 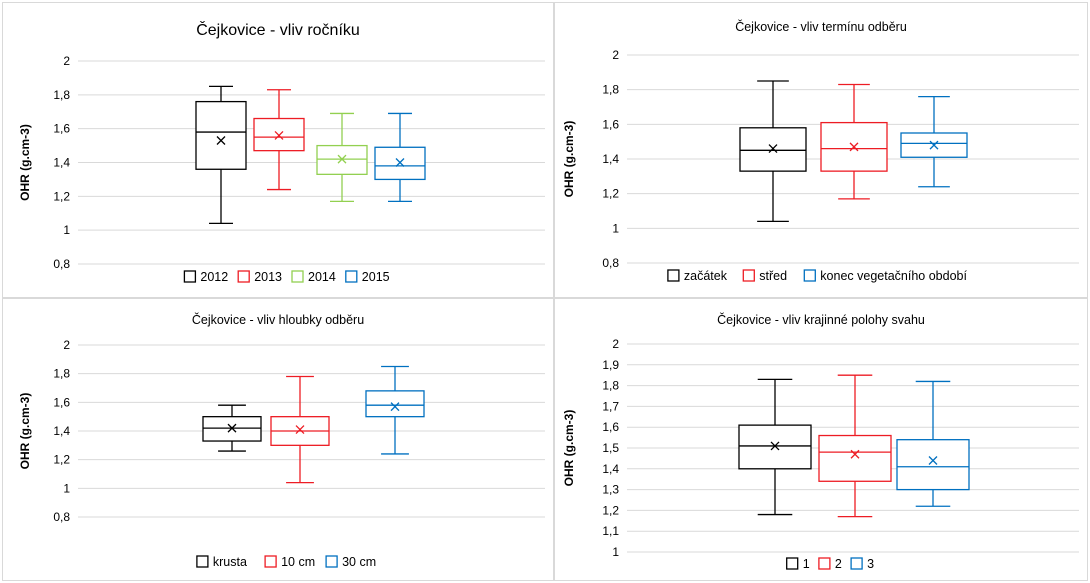 What do you see at coordinates (232, 428) in the screenshot?
I see `box-krusta` at bounding box center [232, 428].